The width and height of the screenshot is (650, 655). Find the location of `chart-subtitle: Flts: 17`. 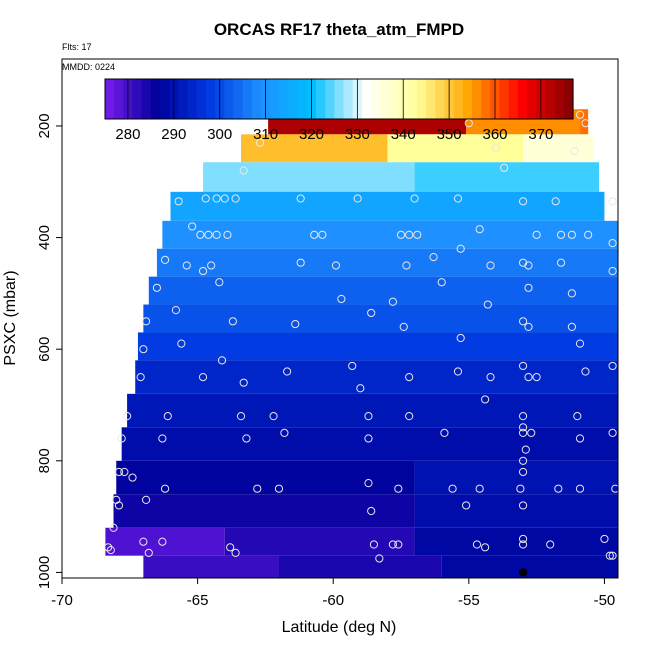

chart-subtitle: Flts: 17 is located at coordinates (77, 47).